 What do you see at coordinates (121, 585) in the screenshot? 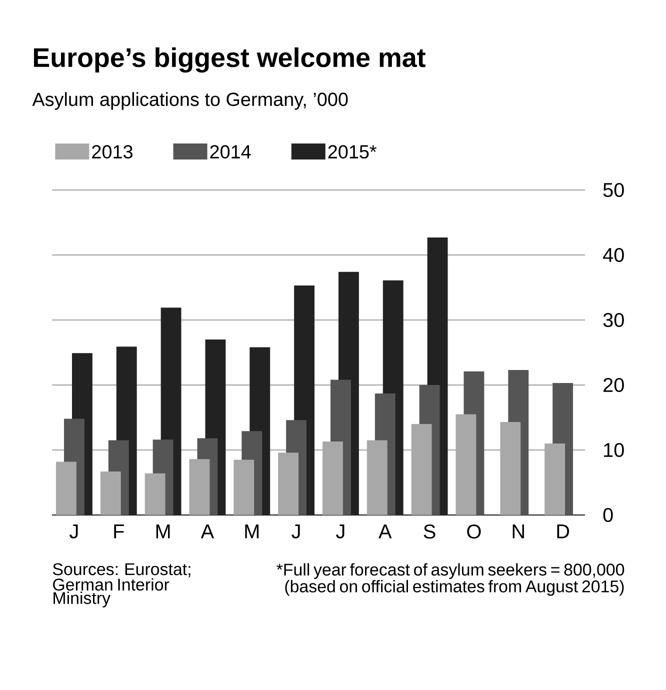
I see `source-note: Sources: Eurostat; German Interior Ministry` at bounding box center [121, 585].